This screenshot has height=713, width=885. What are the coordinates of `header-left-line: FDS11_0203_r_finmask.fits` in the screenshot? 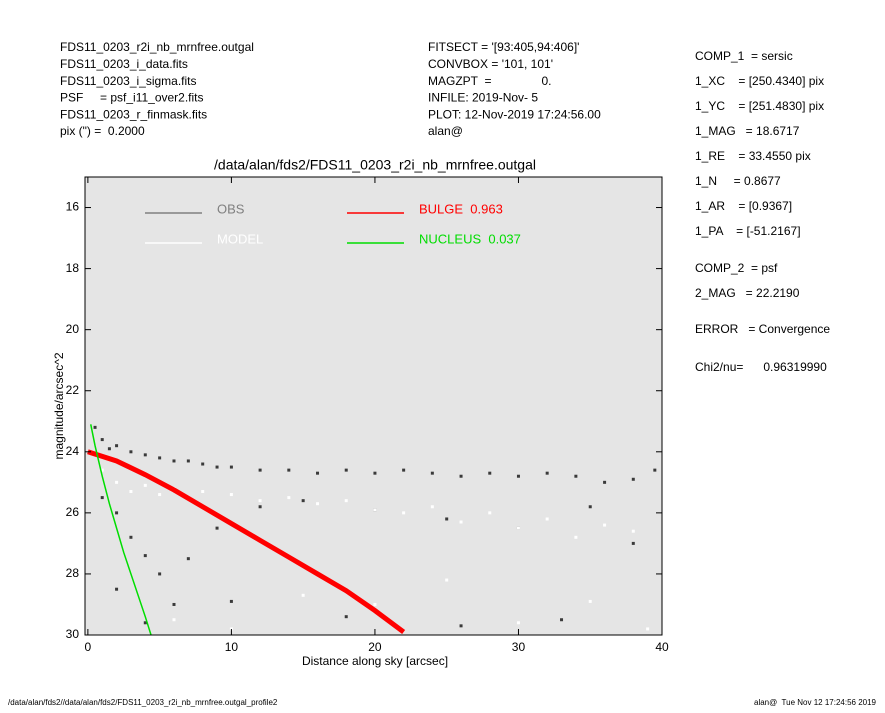 It's located at (133, 114).